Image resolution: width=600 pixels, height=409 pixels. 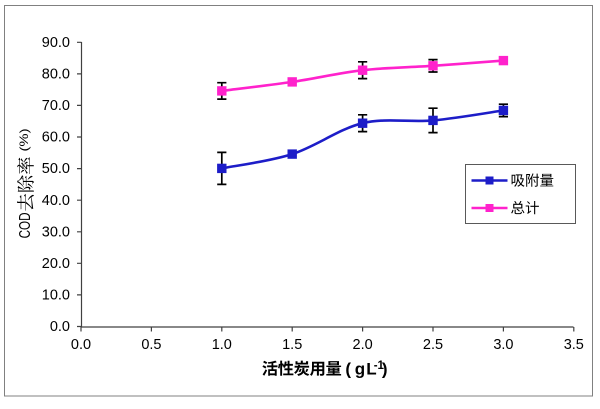 What do you see at coordinates (25, 225) in the screenshot?
I see `svg-text: COD` at bounding box center [25, 225].